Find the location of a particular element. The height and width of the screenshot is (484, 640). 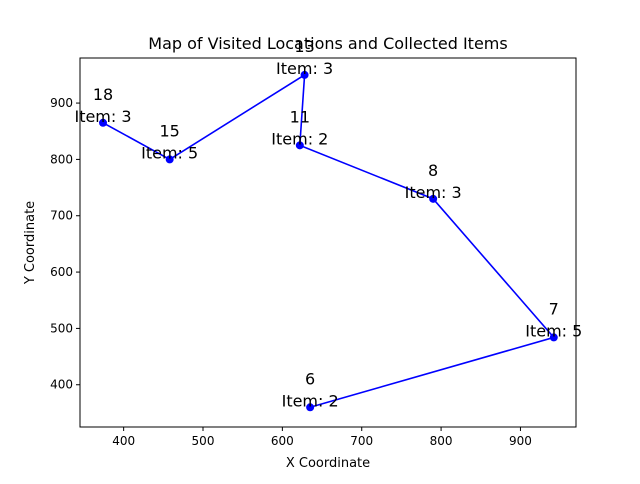

y-tick-label: 600 is located at coordinates (61, 272).